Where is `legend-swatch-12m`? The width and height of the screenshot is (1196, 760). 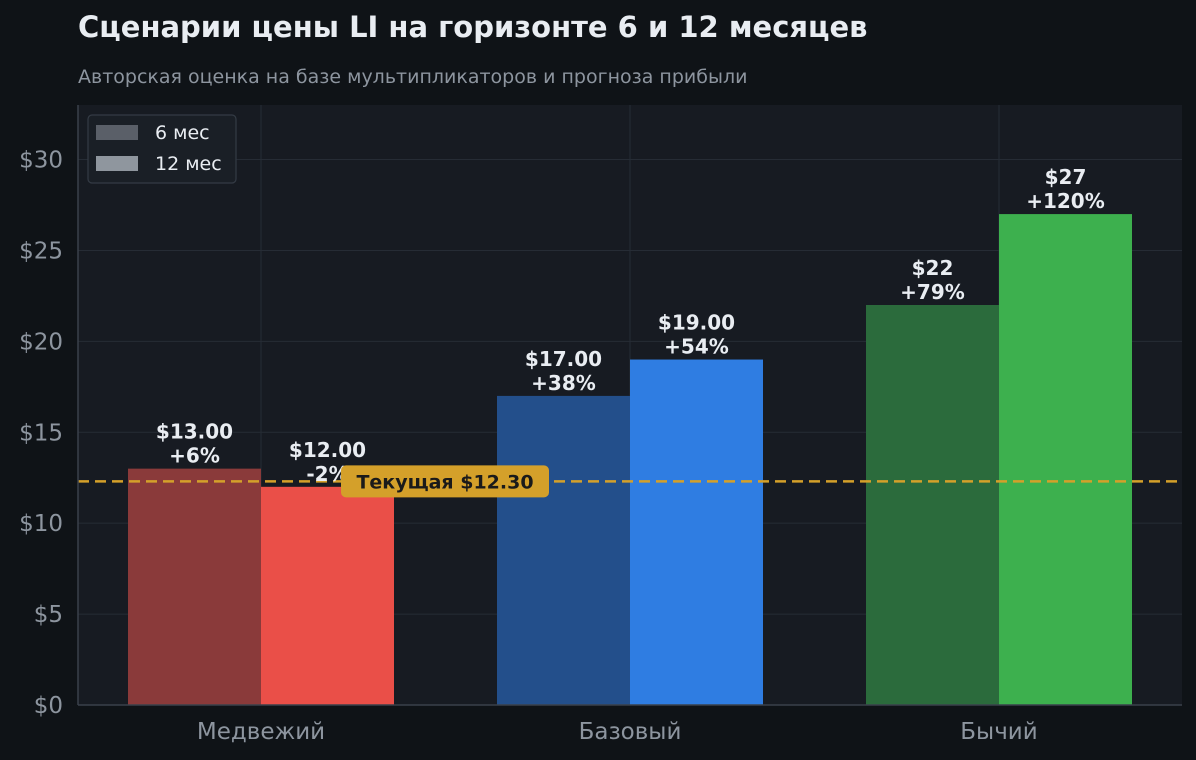
legend-swatch-12m is located at coordinates (117, 163).